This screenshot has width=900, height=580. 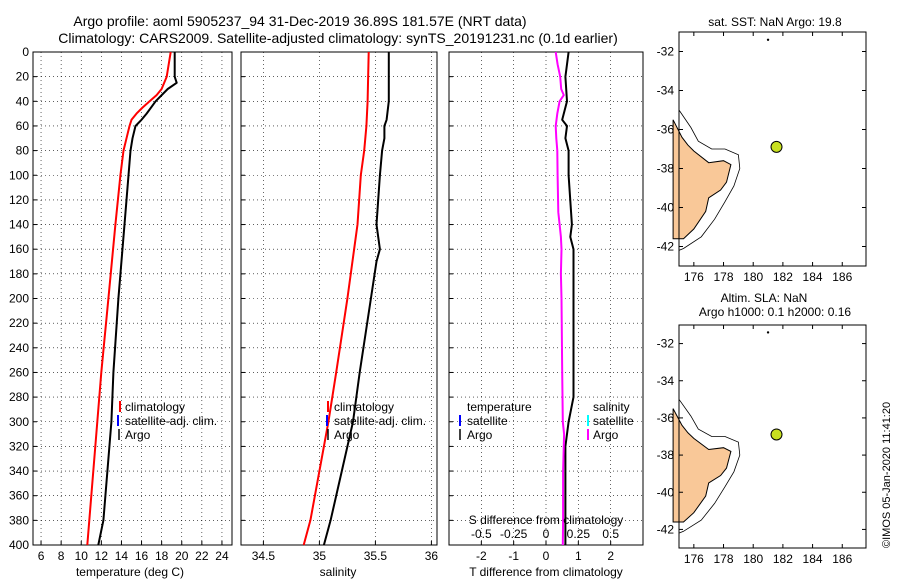 What do you see at coordinates (23, 151) in the screenshot?
I see `depth-tick-label: 80` at bounding box center [23, 151].